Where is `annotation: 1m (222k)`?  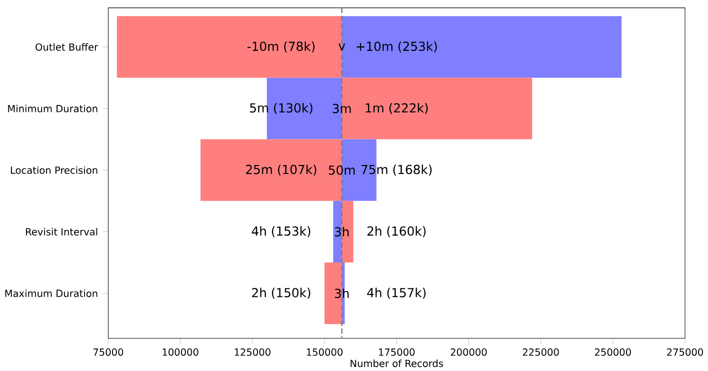
annotation: 1m (222k) is located at coordinates (397, 108).